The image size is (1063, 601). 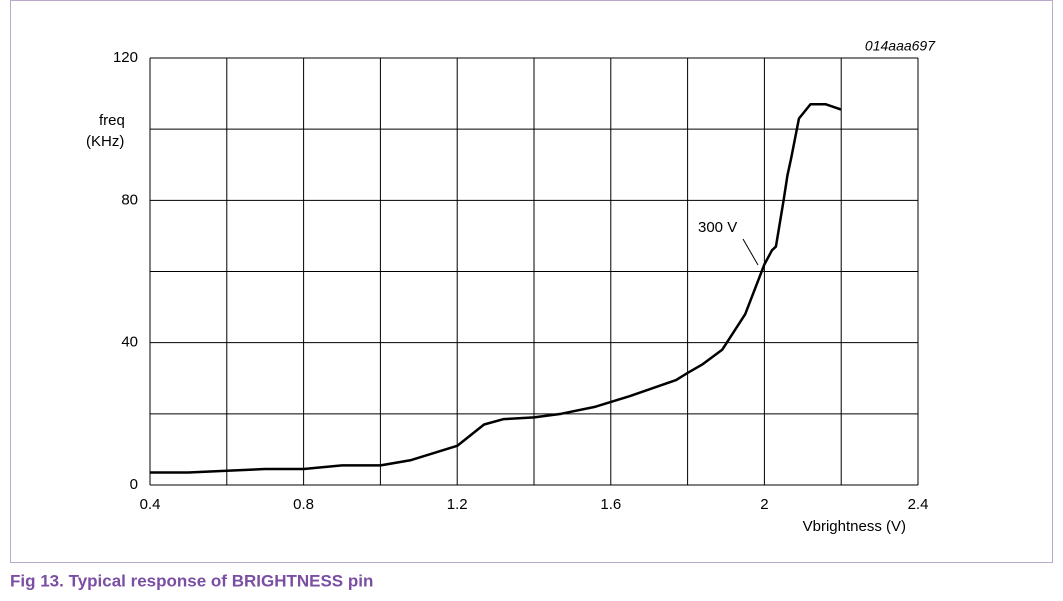 What do you see at coordinates (717, 227) in the screenshot?
I see `annotation: 300 V` at bounding box center [717, 227].